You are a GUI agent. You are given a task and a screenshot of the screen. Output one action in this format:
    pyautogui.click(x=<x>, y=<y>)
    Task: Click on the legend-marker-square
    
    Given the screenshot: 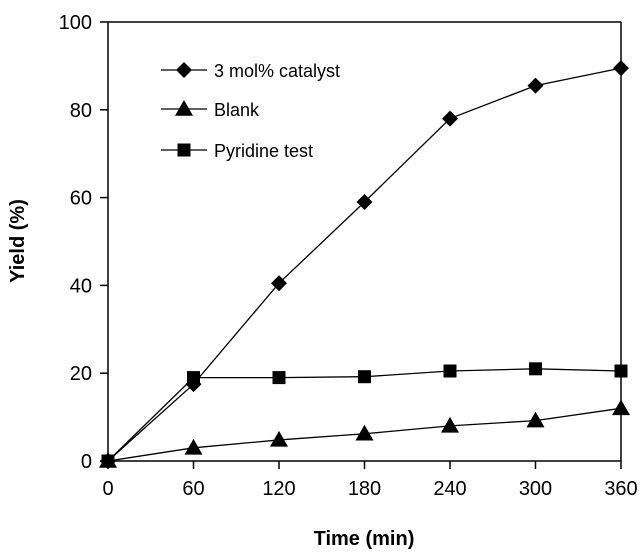 What is the action you would take?
    pyautogui.click(x=184, y=150)
    